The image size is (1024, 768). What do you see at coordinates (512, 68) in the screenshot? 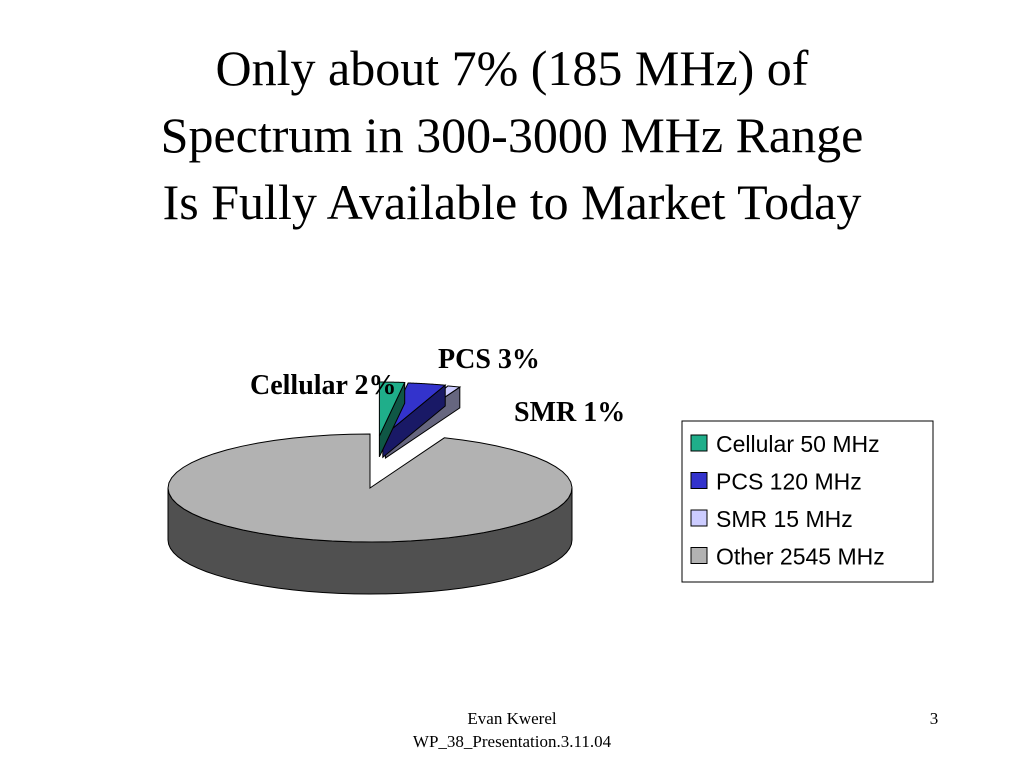
I see `title-line: Only about 7% (185 MHz) of` at bounding box center [512, 68].